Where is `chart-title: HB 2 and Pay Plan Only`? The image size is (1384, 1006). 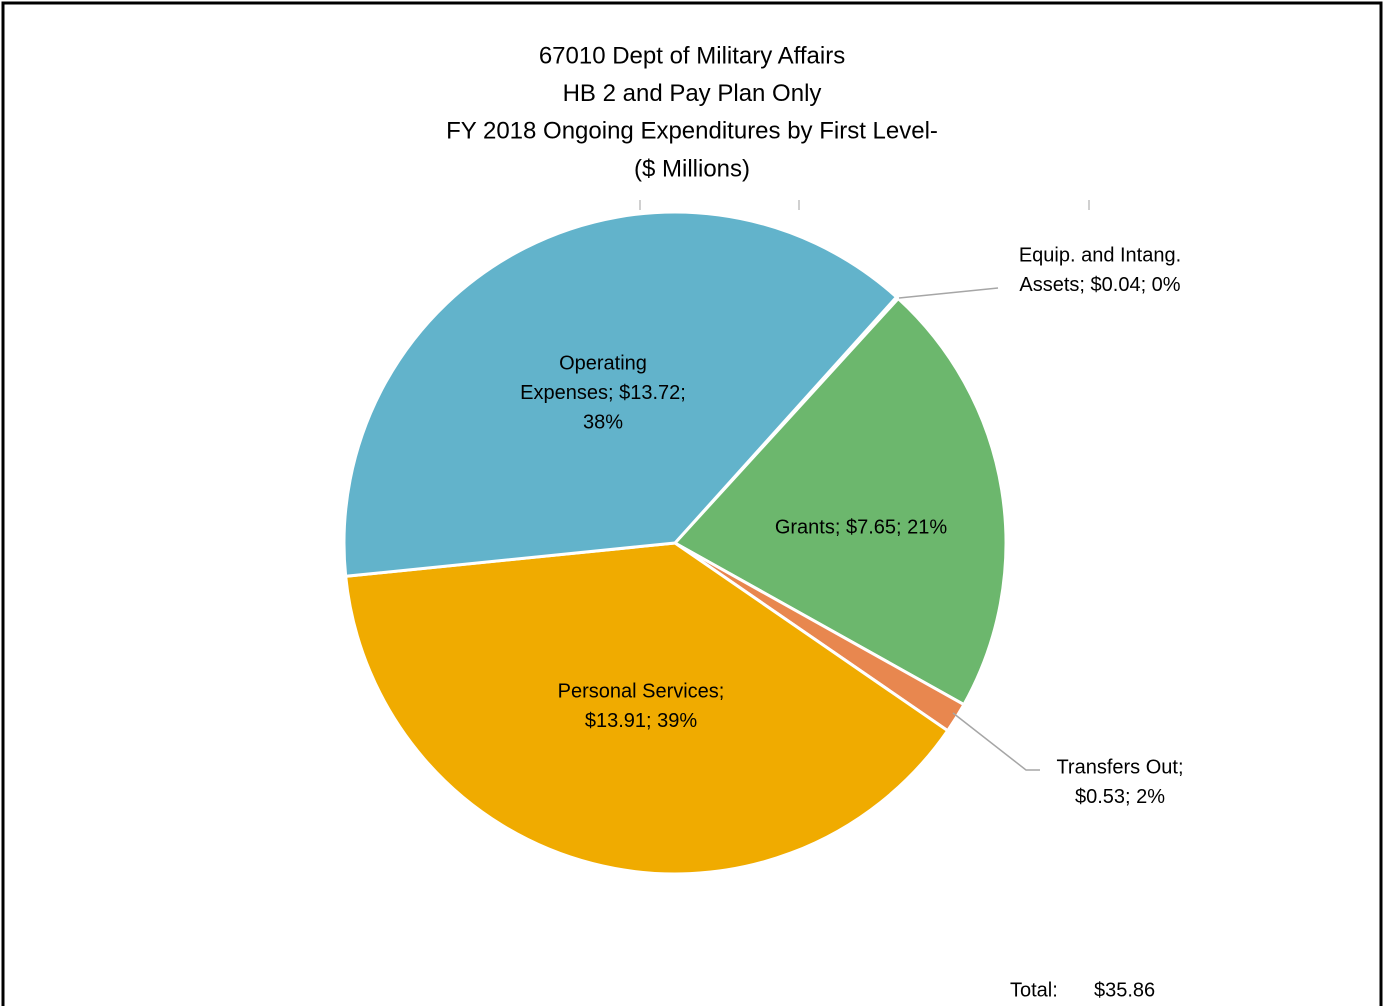
chart-title: HB 2 and Pay Plan Only is located at coordinates (692, 93).